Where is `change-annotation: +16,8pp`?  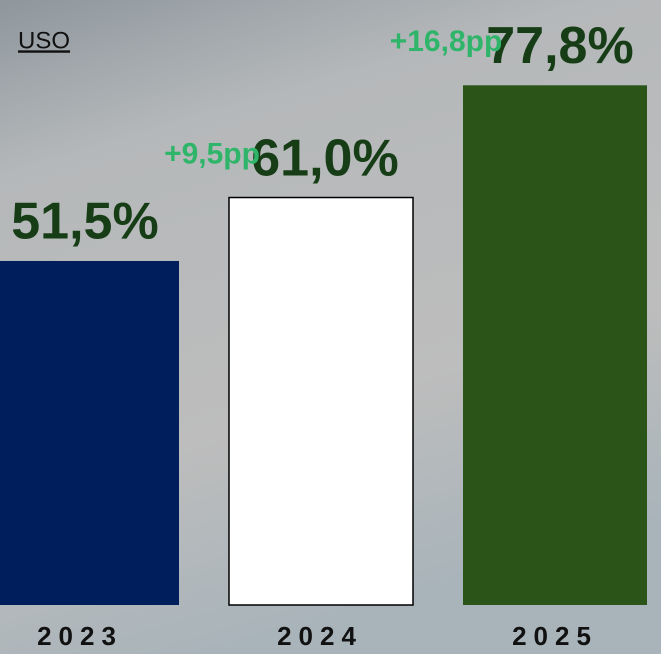 change-annotation: +16,8pp is located at coordinates (446, 41).